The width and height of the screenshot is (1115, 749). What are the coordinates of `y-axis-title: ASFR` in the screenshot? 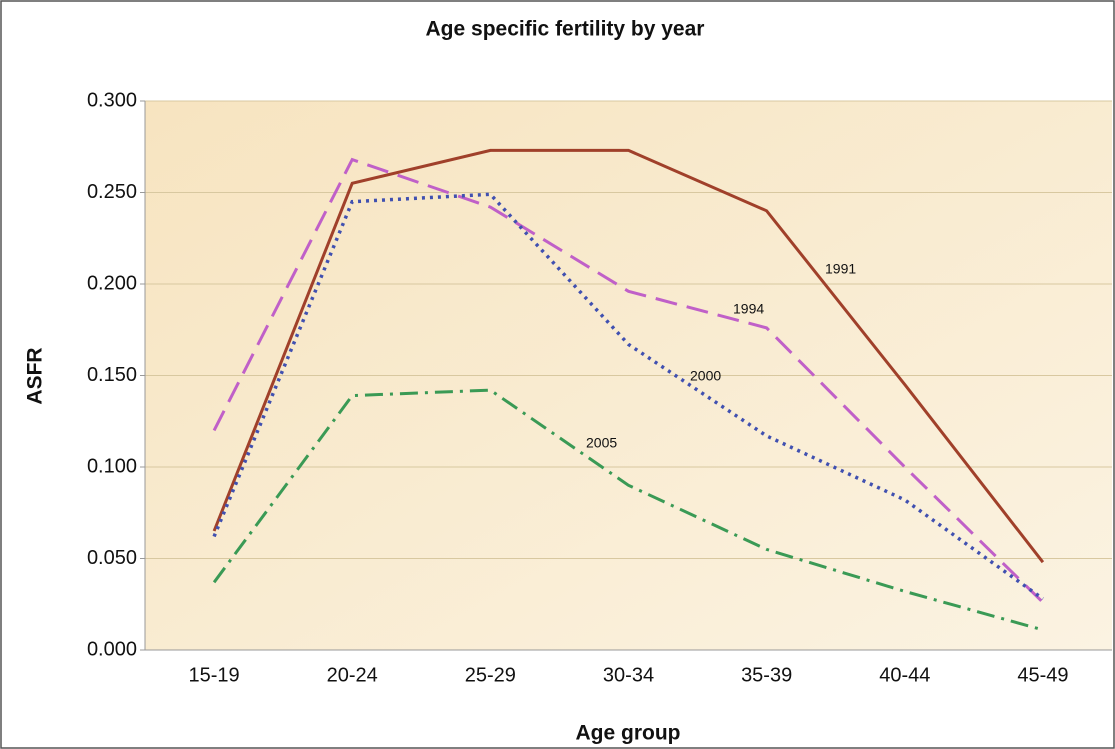 It's located at (35, 375).